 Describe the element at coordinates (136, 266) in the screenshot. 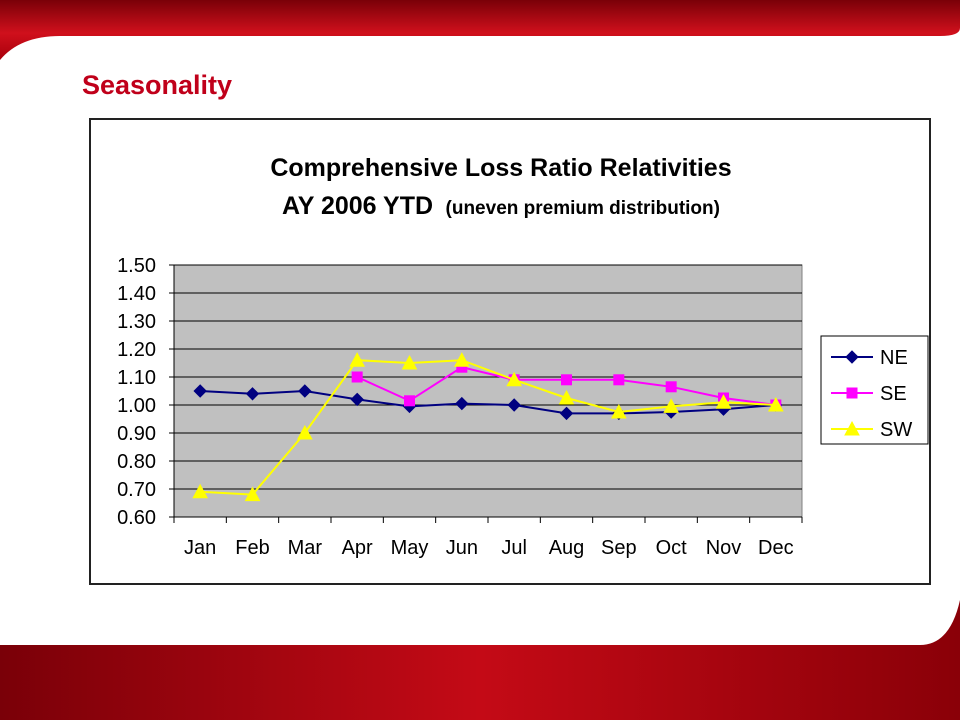

I see `y-tick-label: 1.50` at that location.